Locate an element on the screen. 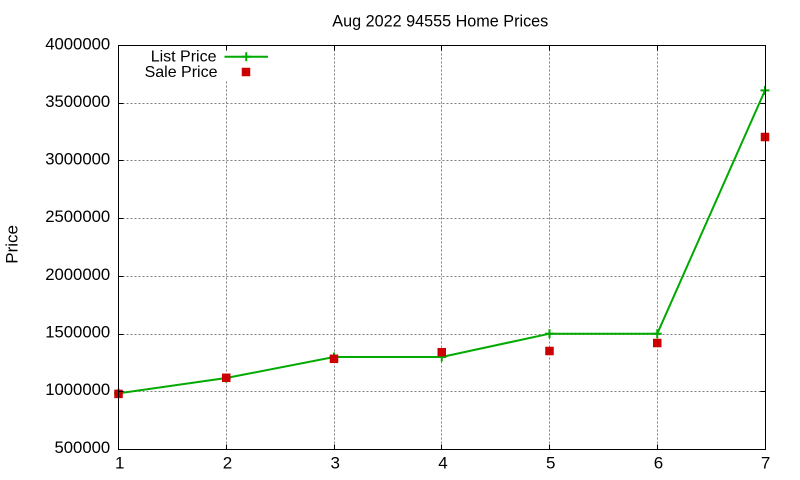  svg-text: Aug 2022 94555 Home Prices is located at coordinates (440, 21).